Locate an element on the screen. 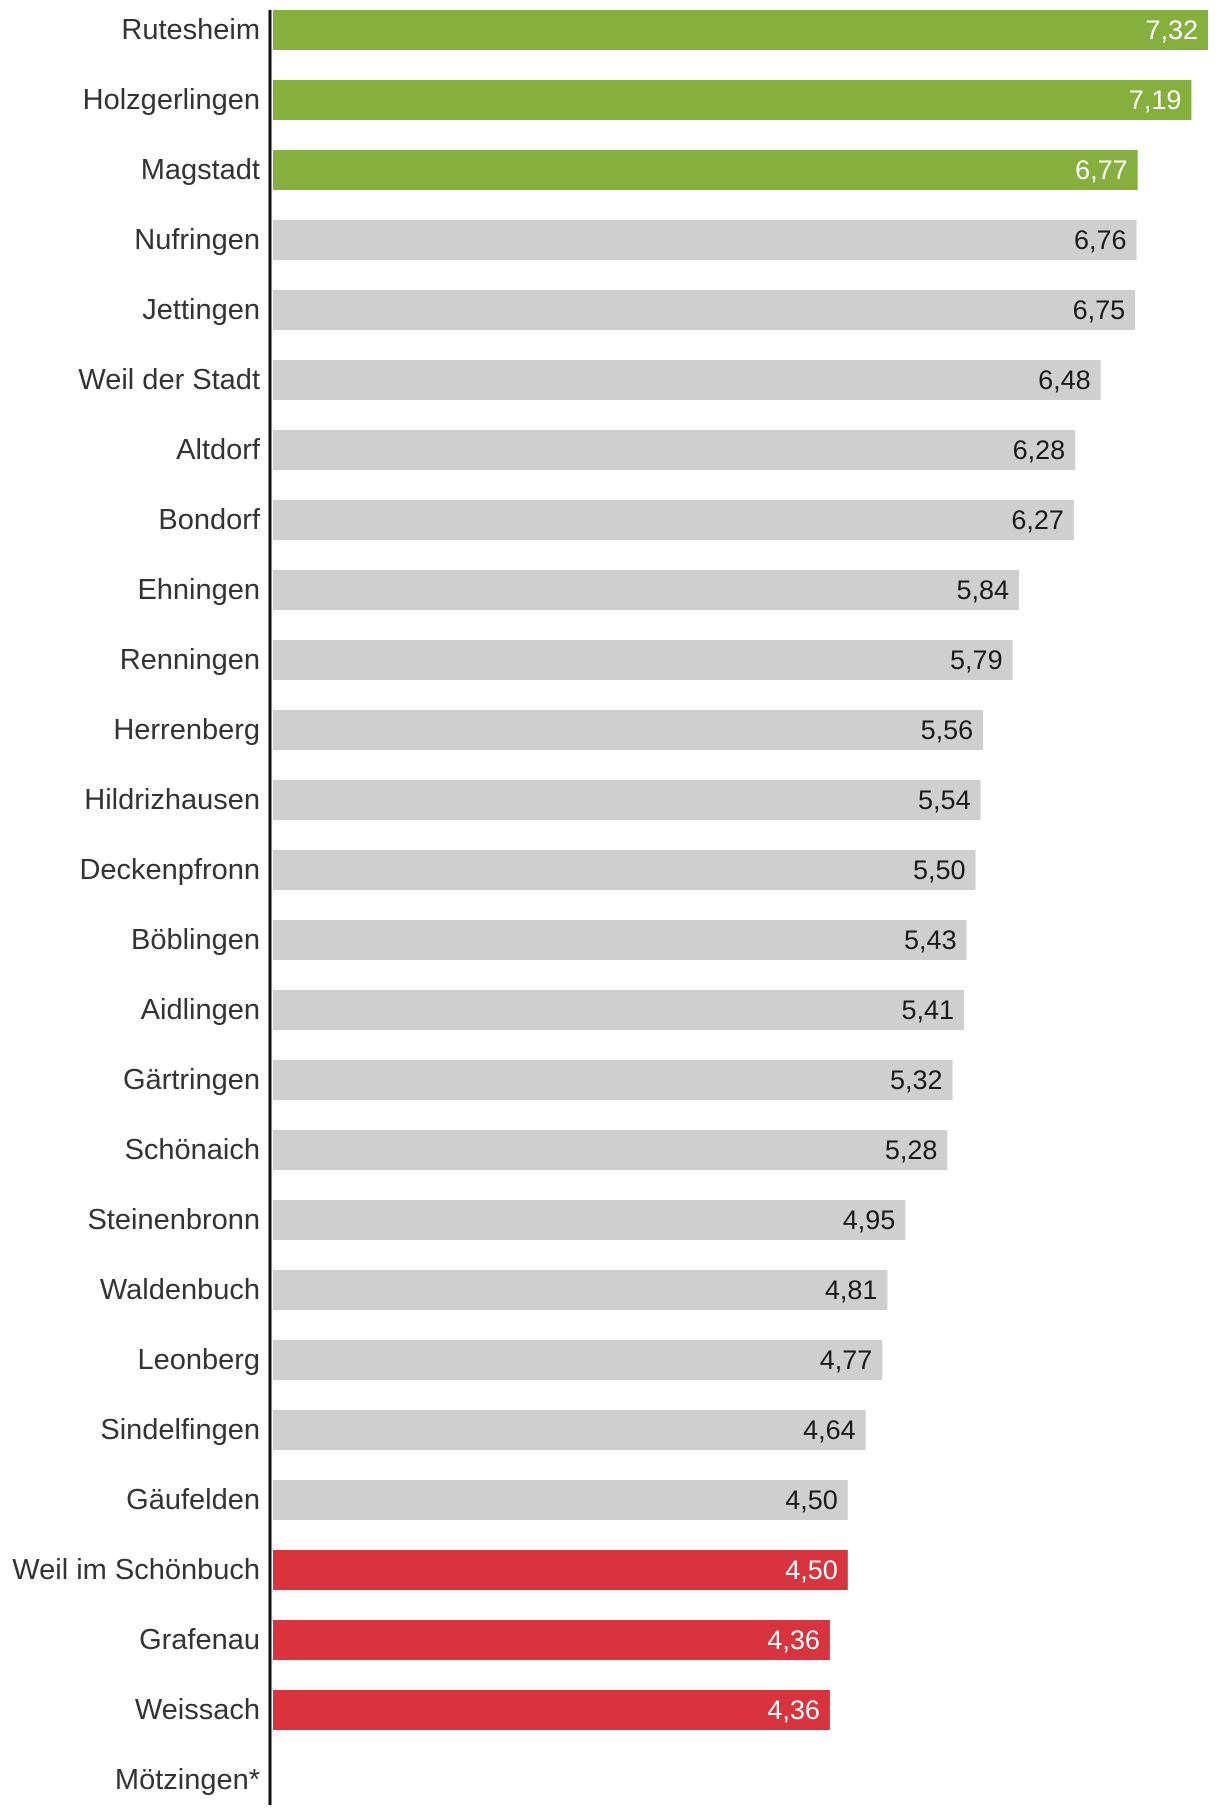 The width and height of the screenshot is (1220, 1810). value-label-altdorf: 6,28 is located at coordinates (1039, 450).